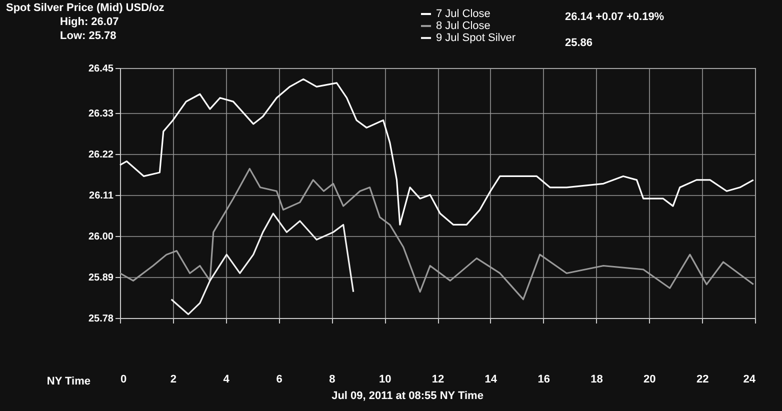 The width and height of the screenshot is (782, 411). I want to click on x-tick-label: 6, so click(279, 380).